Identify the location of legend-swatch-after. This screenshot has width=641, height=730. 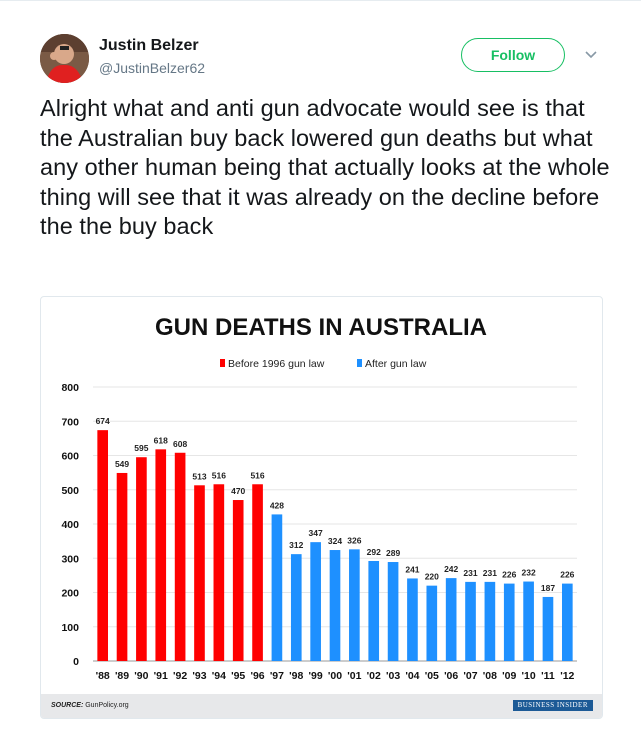
(359, 363).